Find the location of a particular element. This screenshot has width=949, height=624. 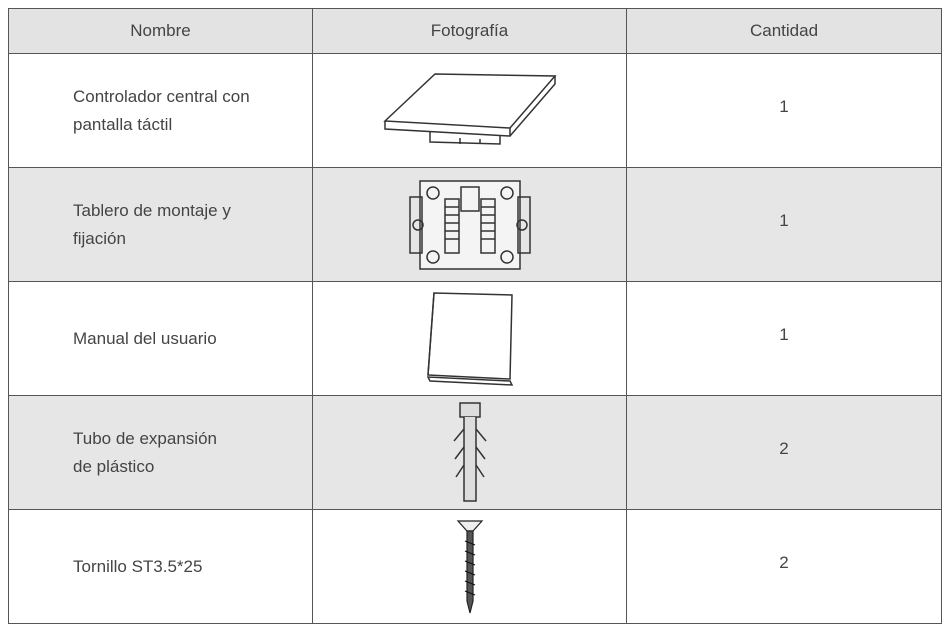

name-cell: Manual del usuario is located at coordinates (160, 338).